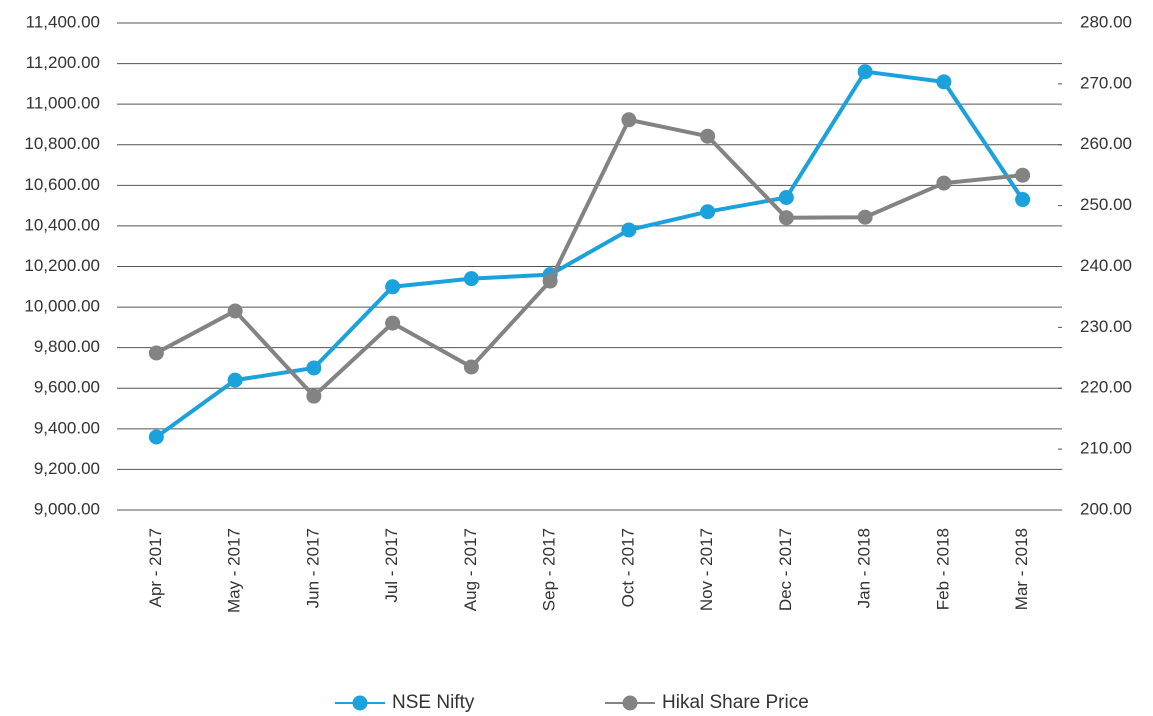  I want to click on y-tick-label: 10,400.00, so click(62, 224).